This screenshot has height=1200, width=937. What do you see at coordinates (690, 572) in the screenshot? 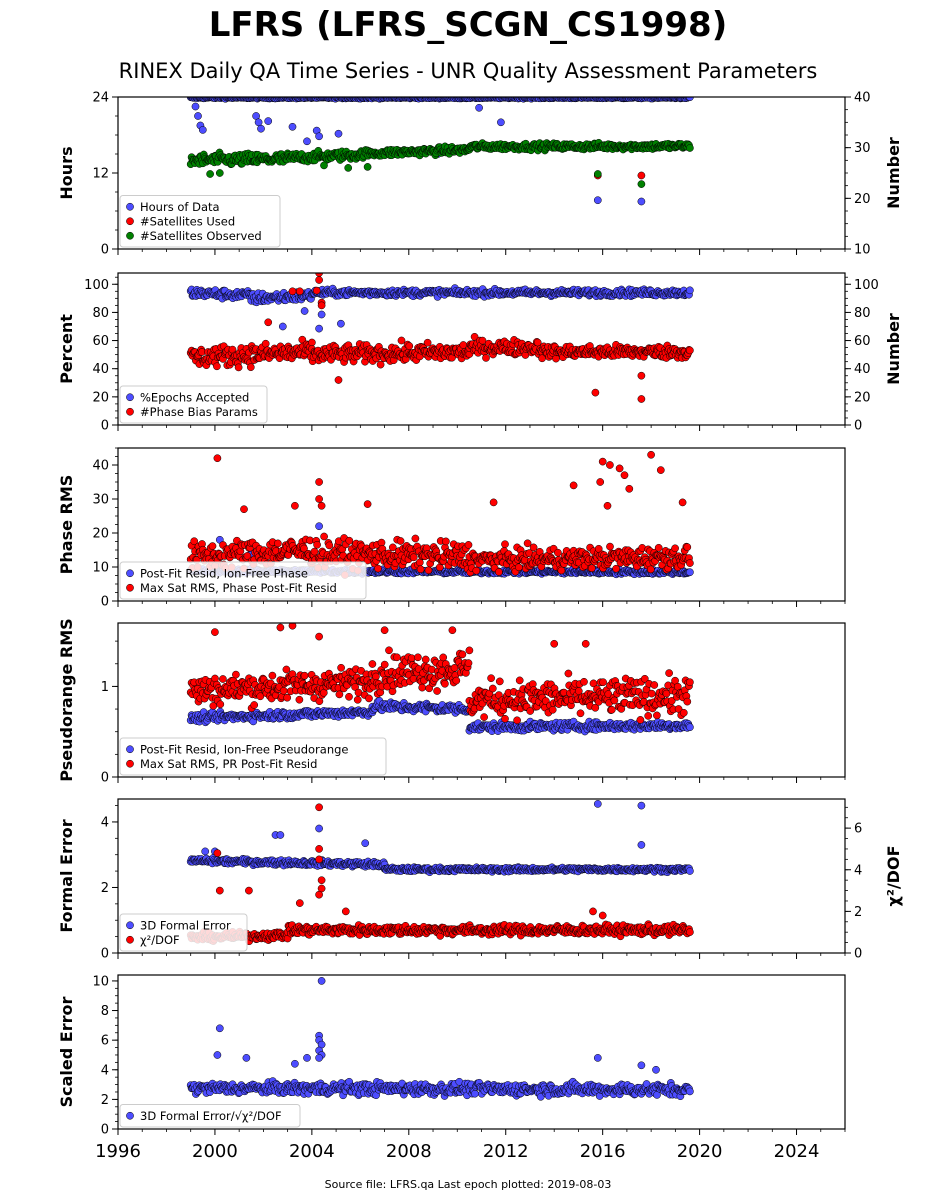
I see `series-blue-point` at bounding box center [690, 572].